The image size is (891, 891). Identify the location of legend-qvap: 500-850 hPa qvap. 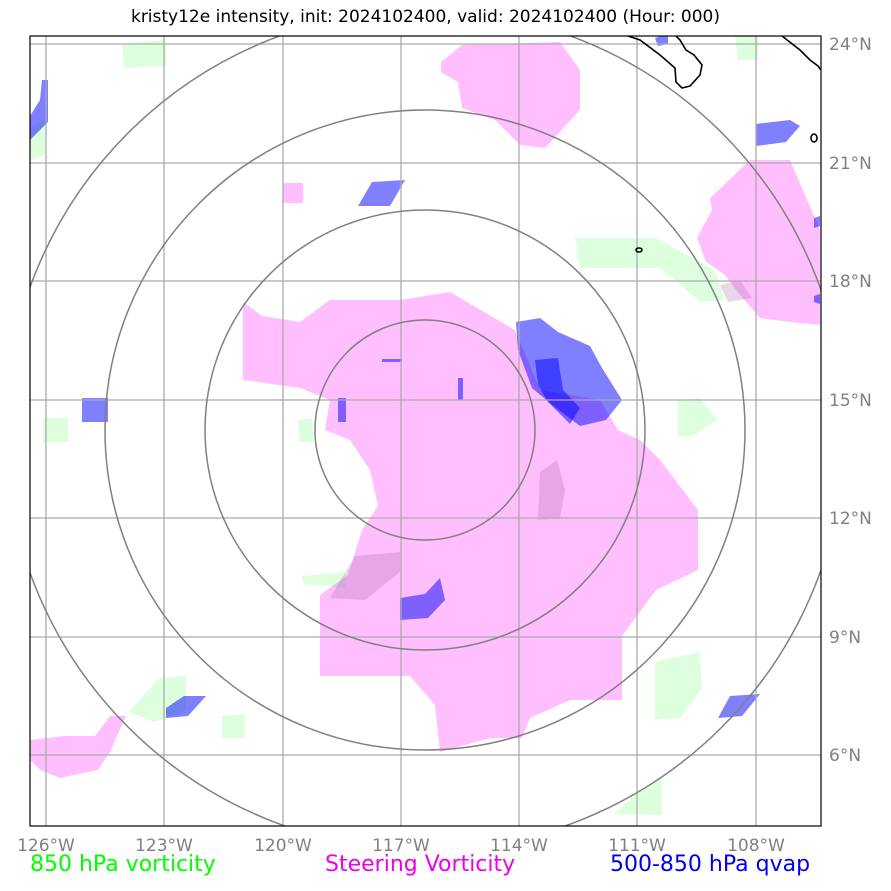
(710, 864).